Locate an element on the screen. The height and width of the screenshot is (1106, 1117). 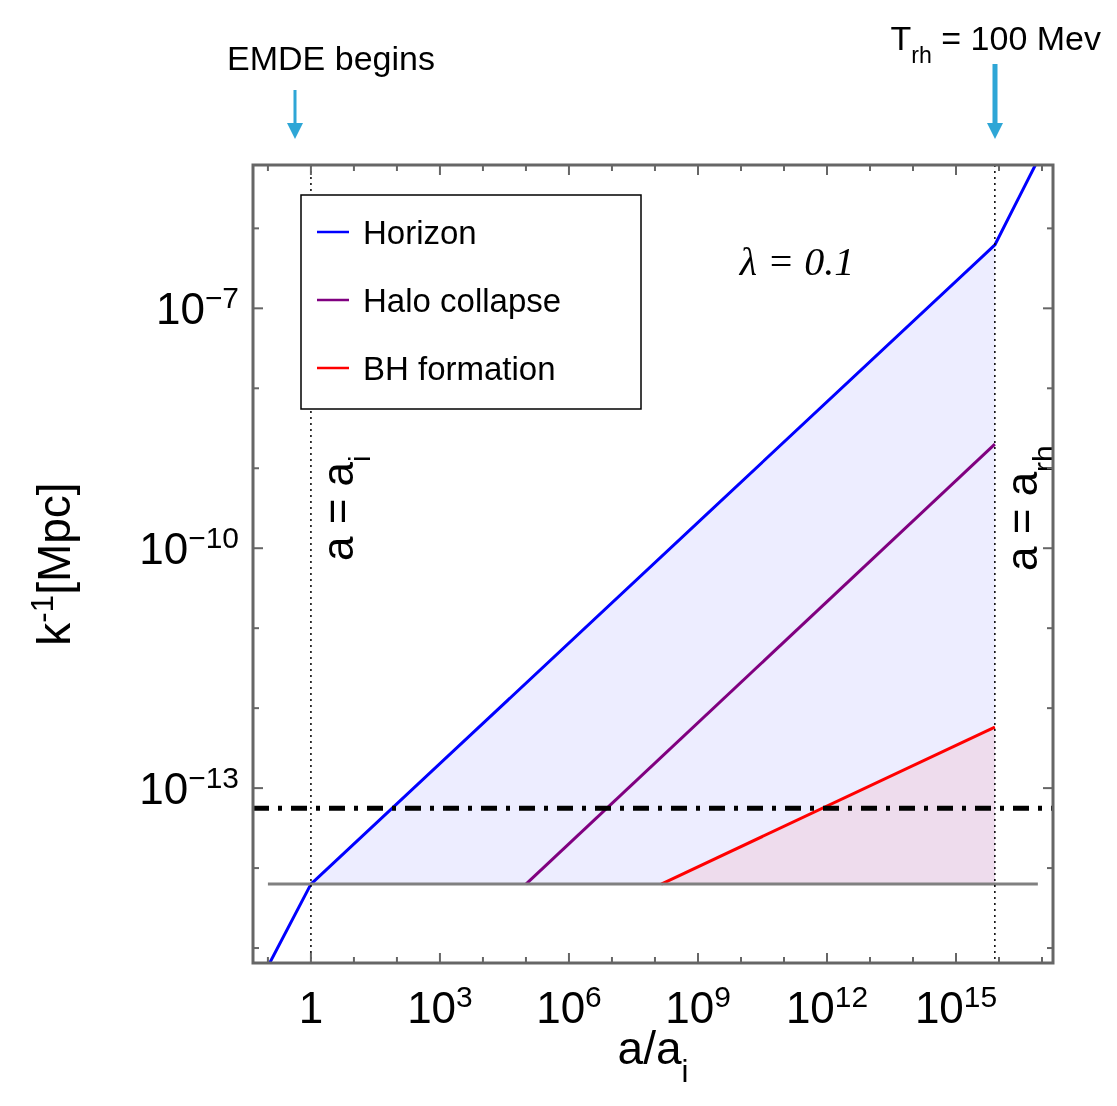
x-tick-label: 10$^{6}$ is located at coordinates (569, 1005).